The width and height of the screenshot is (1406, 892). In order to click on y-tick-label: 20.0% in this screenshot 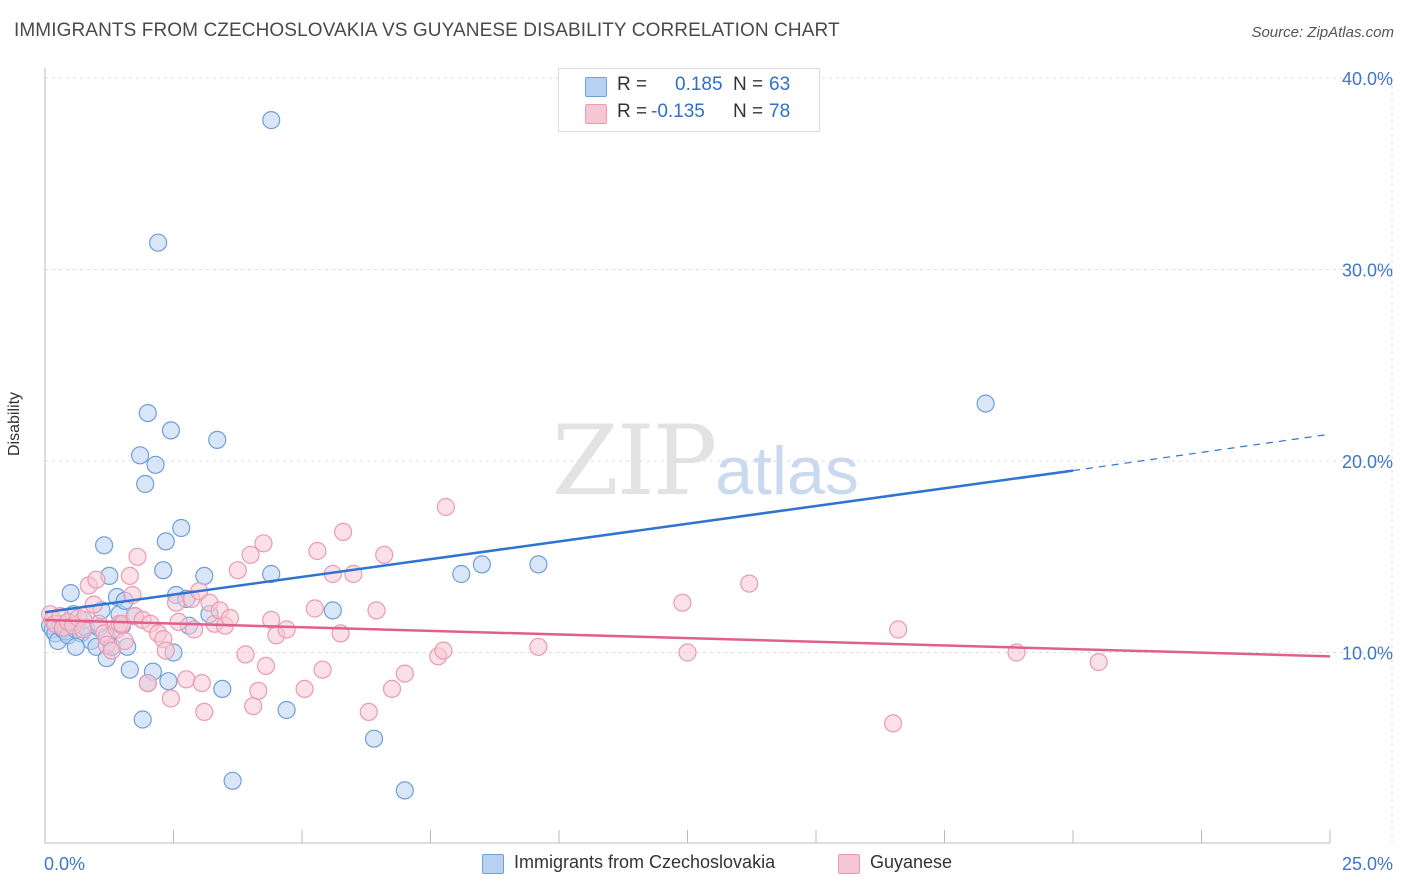, I will do `click(1367, 462)`.